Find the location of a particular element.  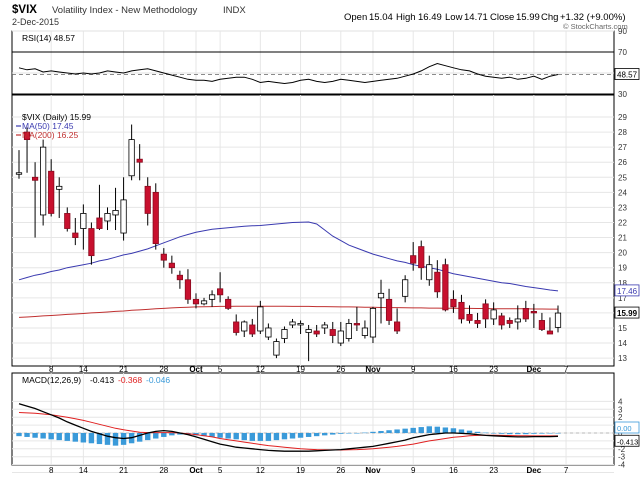

macd-last-label: -0.413 is located at coordinates (627, 441).